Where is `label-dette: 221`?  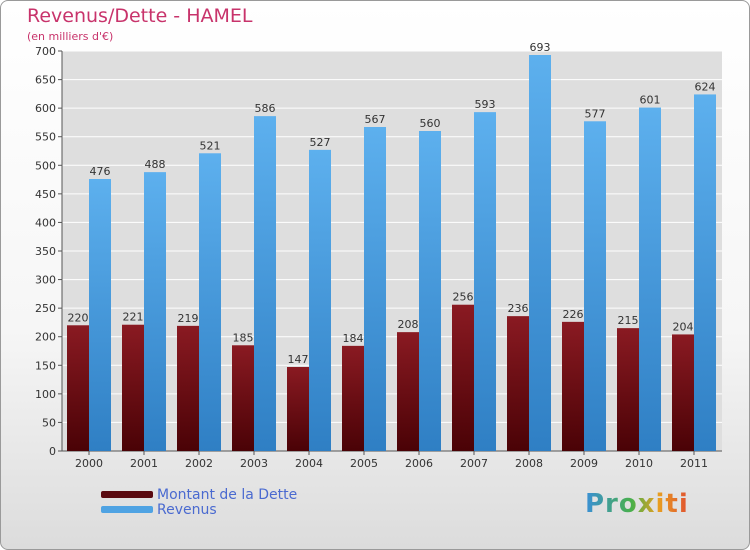
label-dette: 221 is located at coordinates (133, 317).